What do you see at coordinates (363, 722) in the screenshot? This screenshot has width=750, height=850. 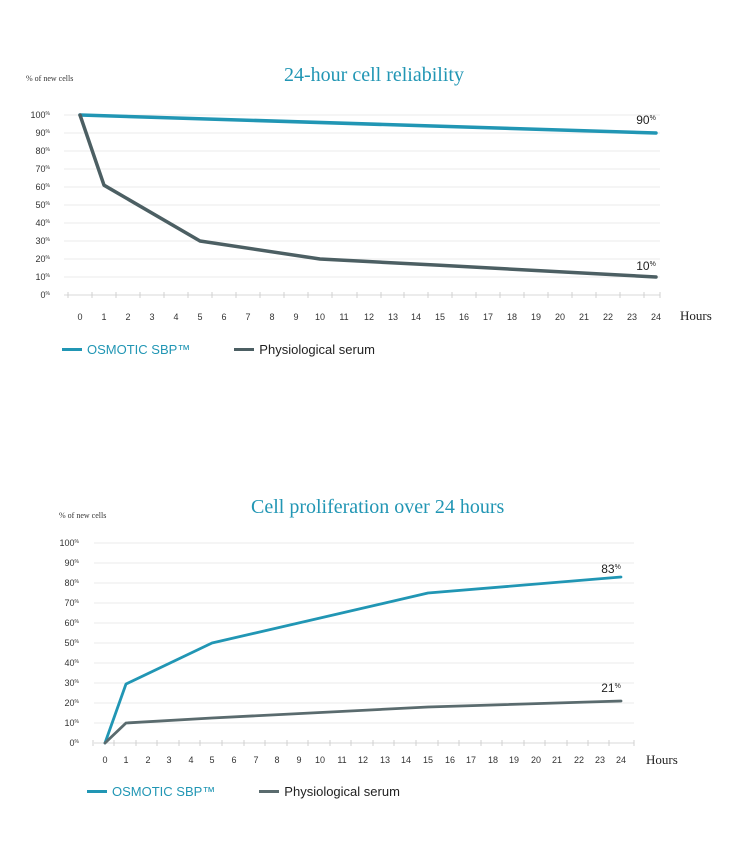 I see `series-line-serum` at bounding box center [363, 722].